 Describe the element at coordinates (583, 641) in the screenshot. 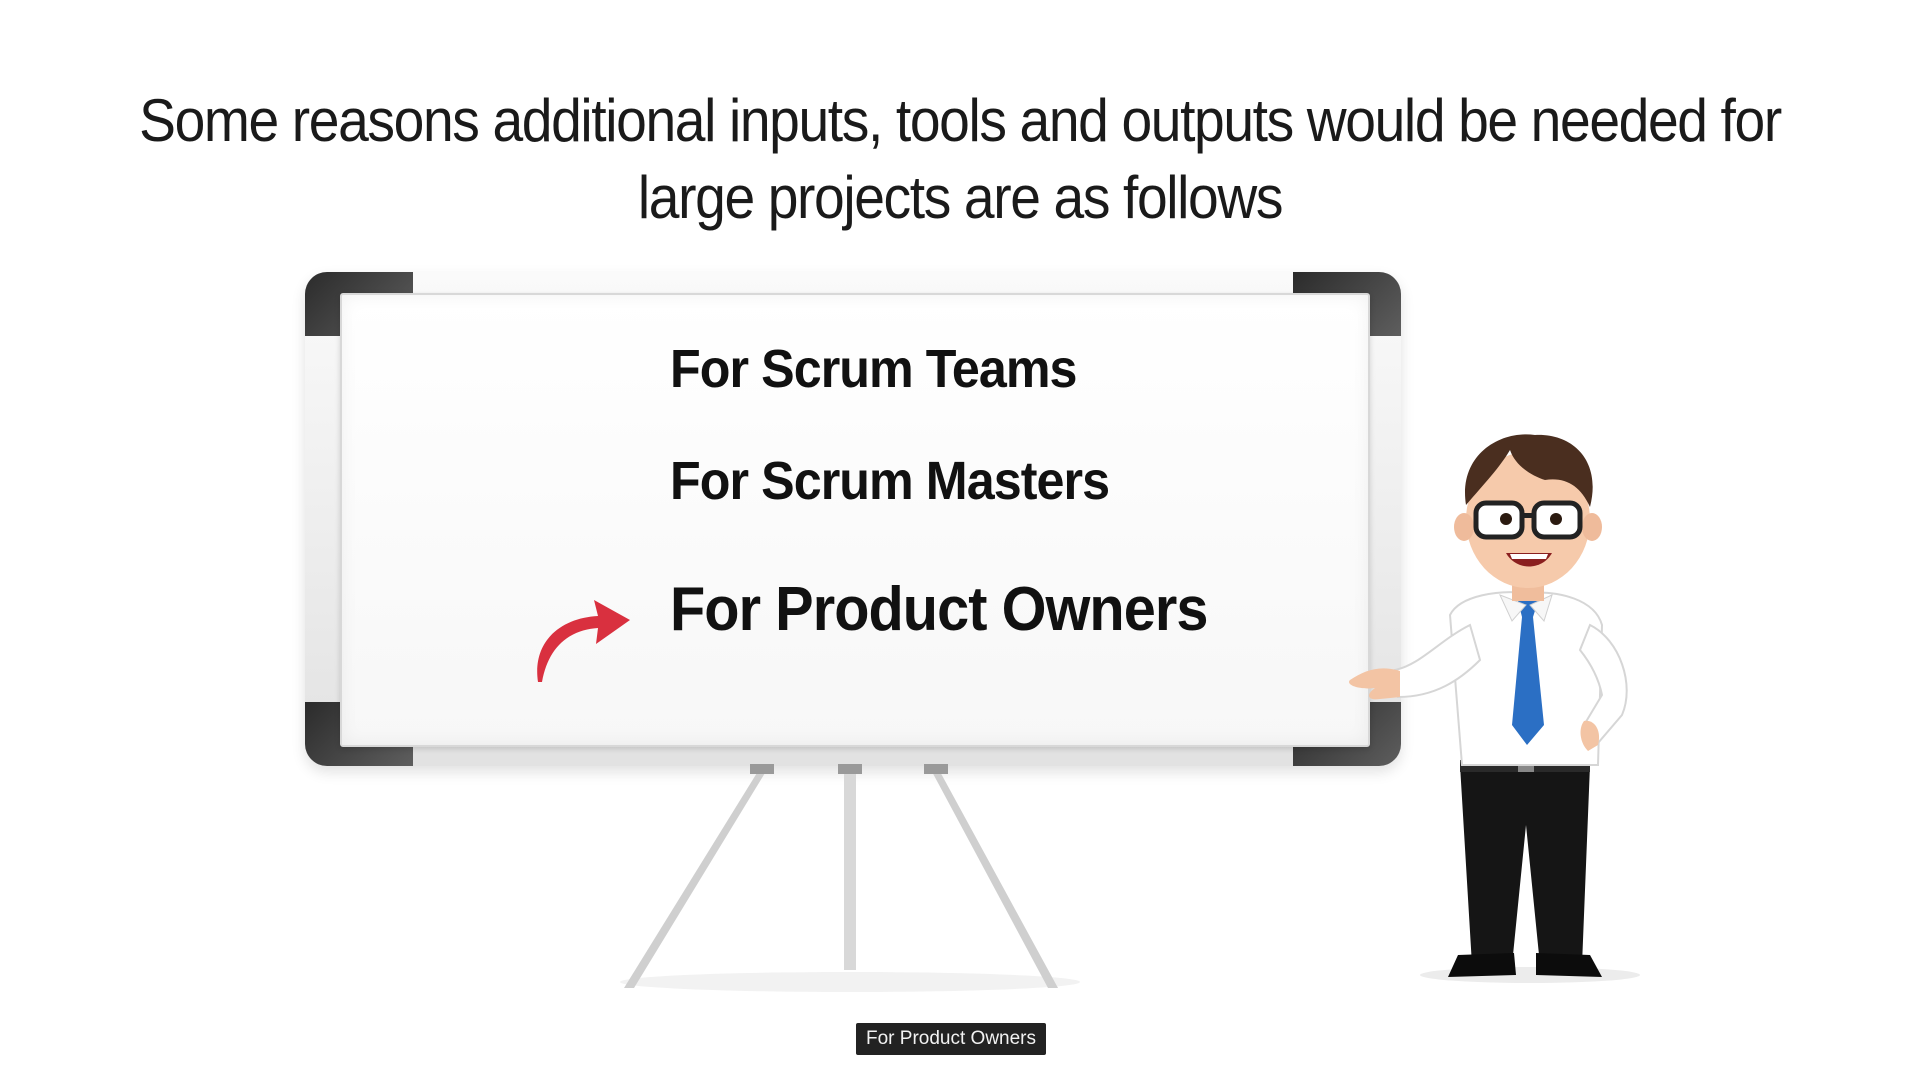

I see `curved-arrow-icon` at that location.